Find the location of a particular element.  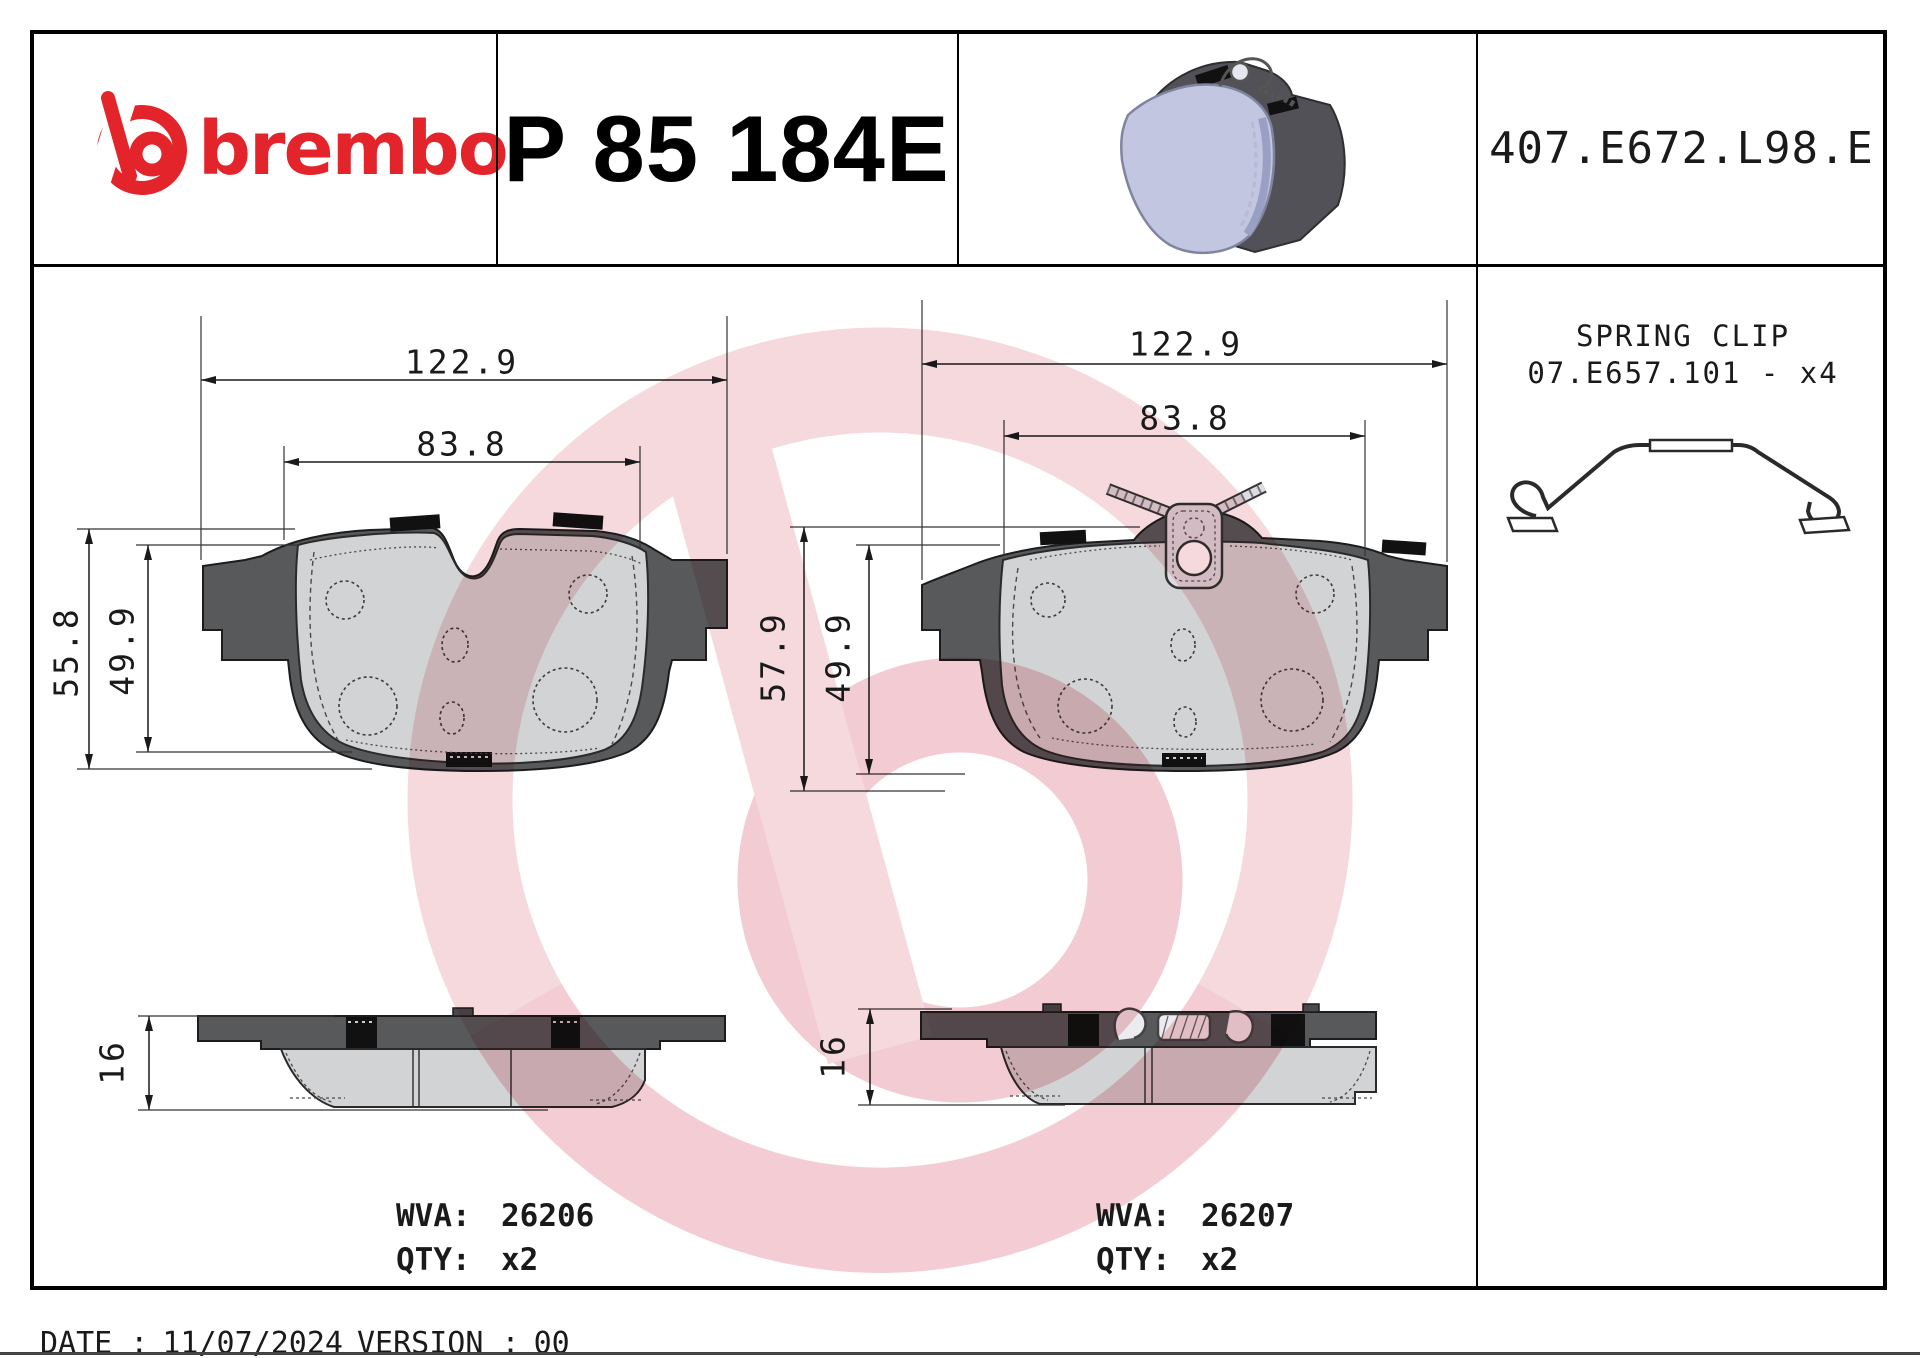

wear-sensor-3d-icon is located at coordinates (1258, 83).